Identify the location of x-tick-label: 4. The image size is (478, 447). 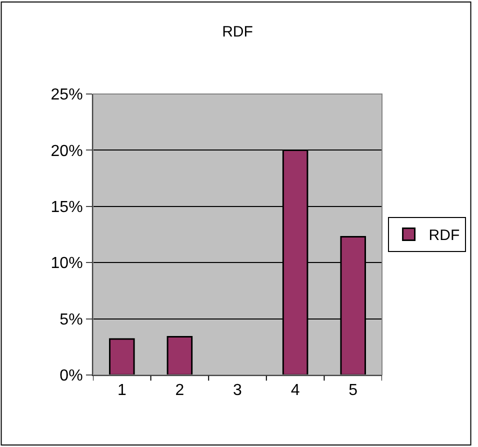
(295, 391).